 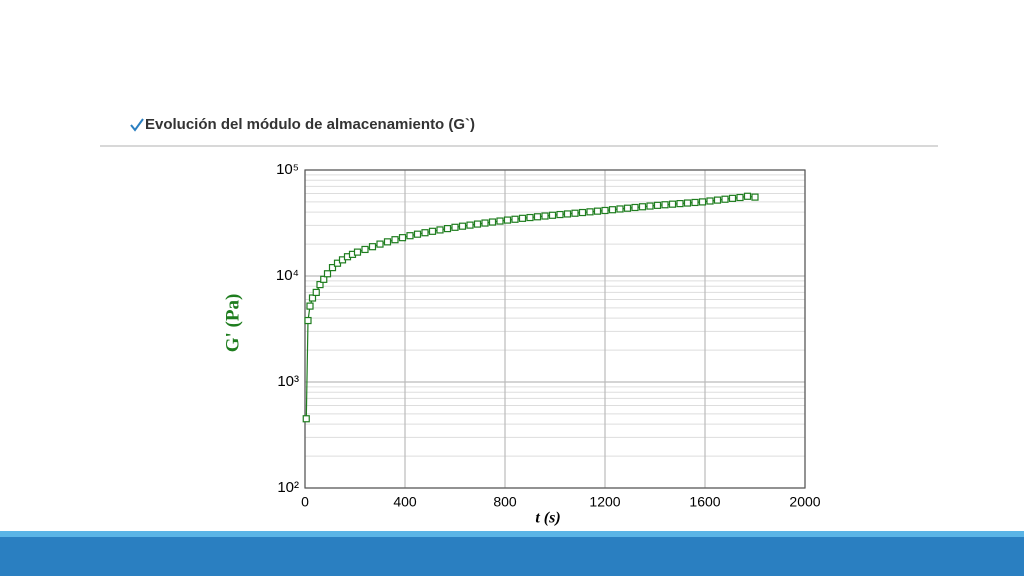 What do you see at coordinates (604, 502) in the screenshot?
I see `x-tick-label: 1200` at bounding box center [604, 502].